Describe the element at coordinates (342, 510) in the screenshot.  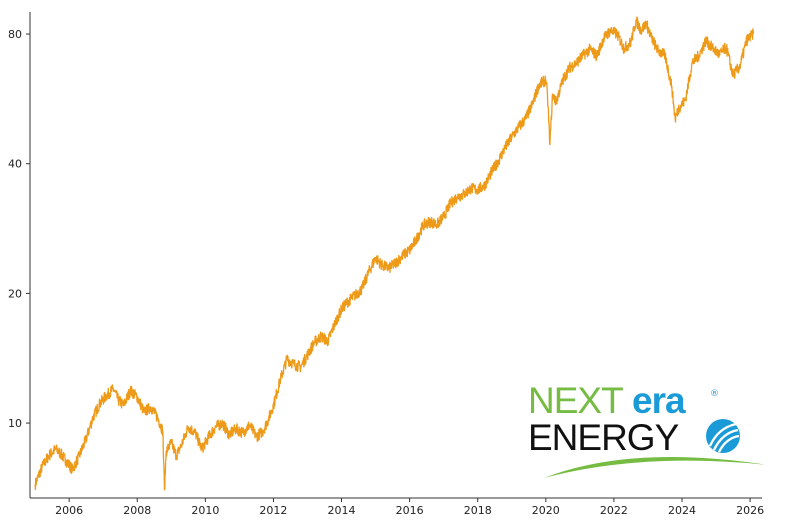
I see `x-tick-label: 2014` at that location.